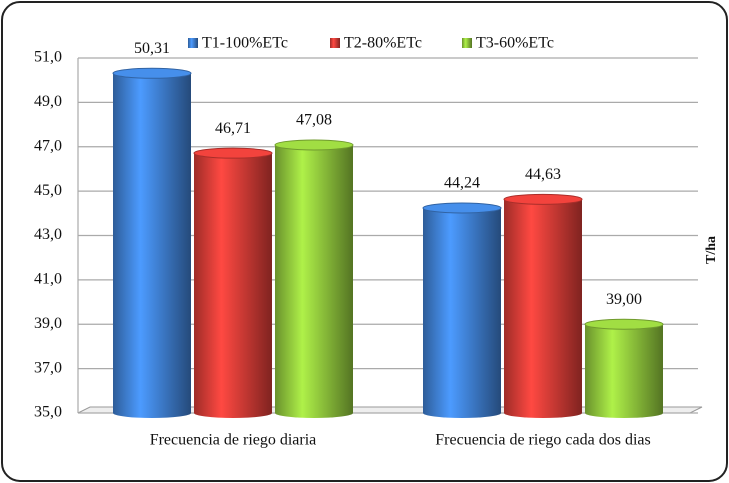 The height and width of the screenshot is (483, 729). I want to click on legend-label: T1-100%ETc, so click(245, 43).